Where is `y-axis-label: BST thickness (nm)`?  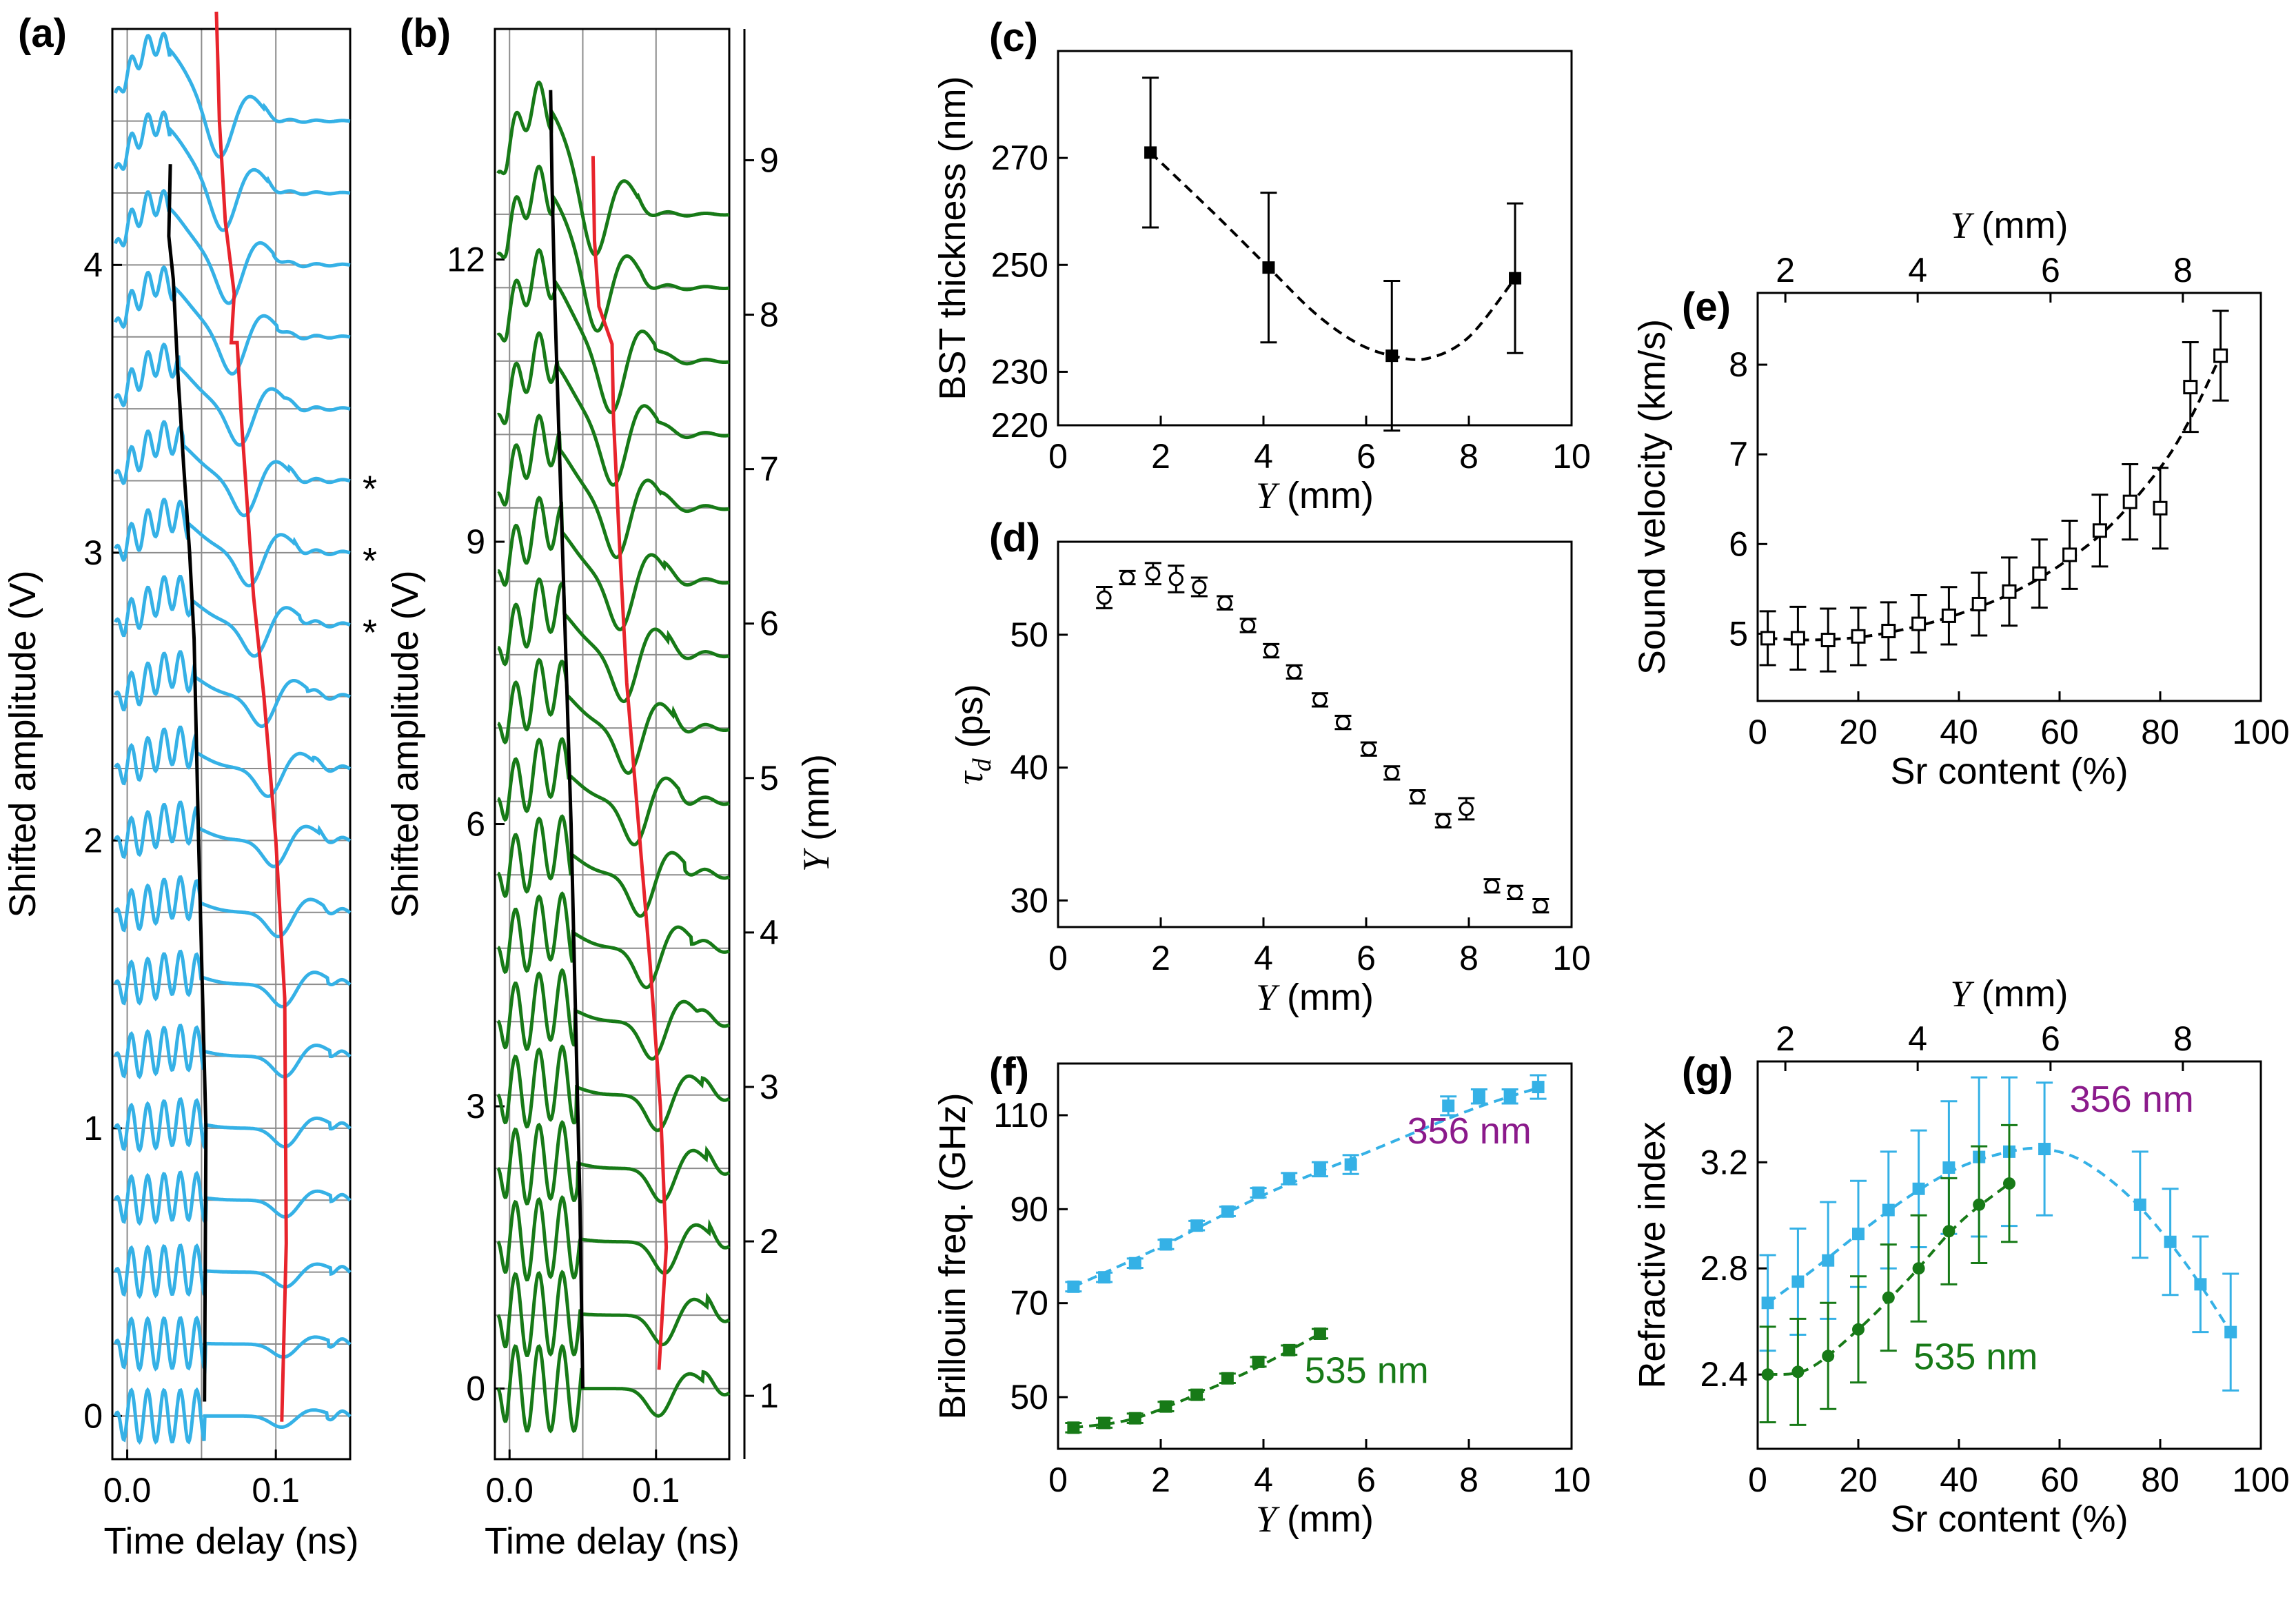 y-axis-label: BST thickness (nm) is located at coordinates (952, 238).